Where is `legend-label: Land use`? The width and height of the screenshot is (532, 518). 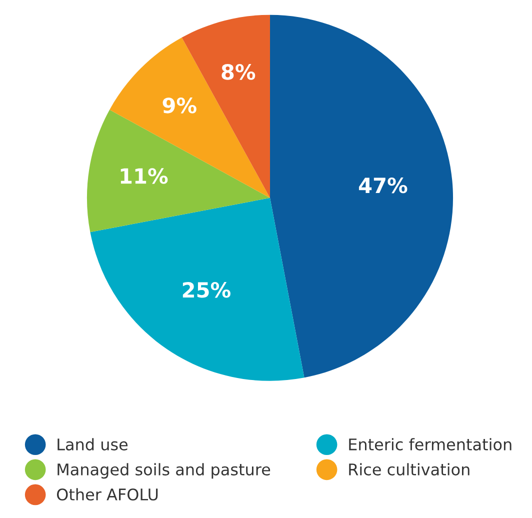 legend-label: Land use is located at coordinates (93, 444).